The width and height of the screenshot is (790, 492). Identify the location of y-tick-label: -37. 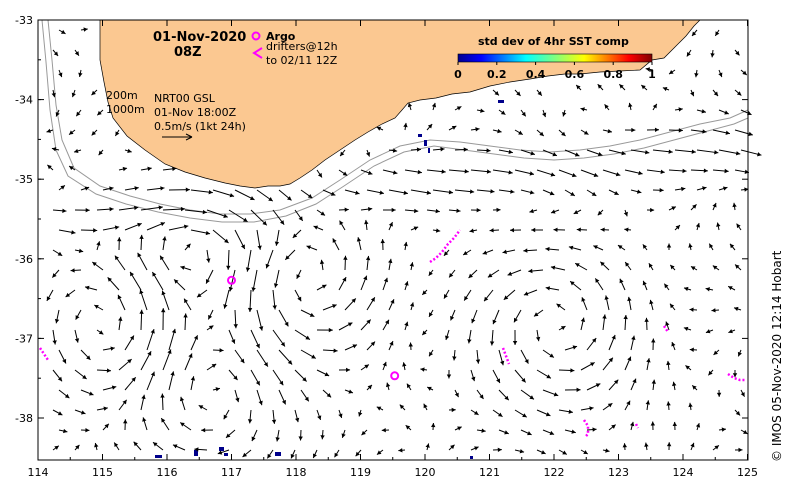
(24, 338).